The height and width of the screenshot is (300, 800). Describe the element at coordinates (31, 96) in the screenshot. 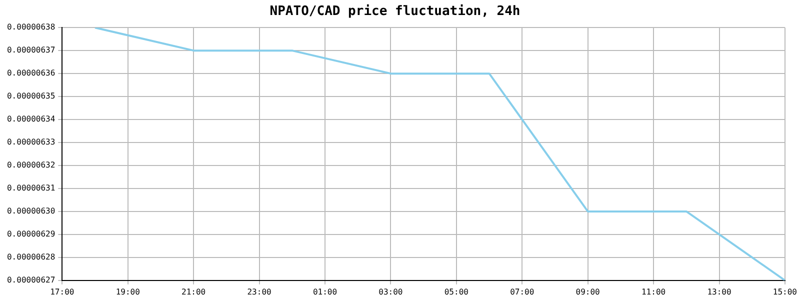

I see `y-tick-label: 0.00000635` at that location.